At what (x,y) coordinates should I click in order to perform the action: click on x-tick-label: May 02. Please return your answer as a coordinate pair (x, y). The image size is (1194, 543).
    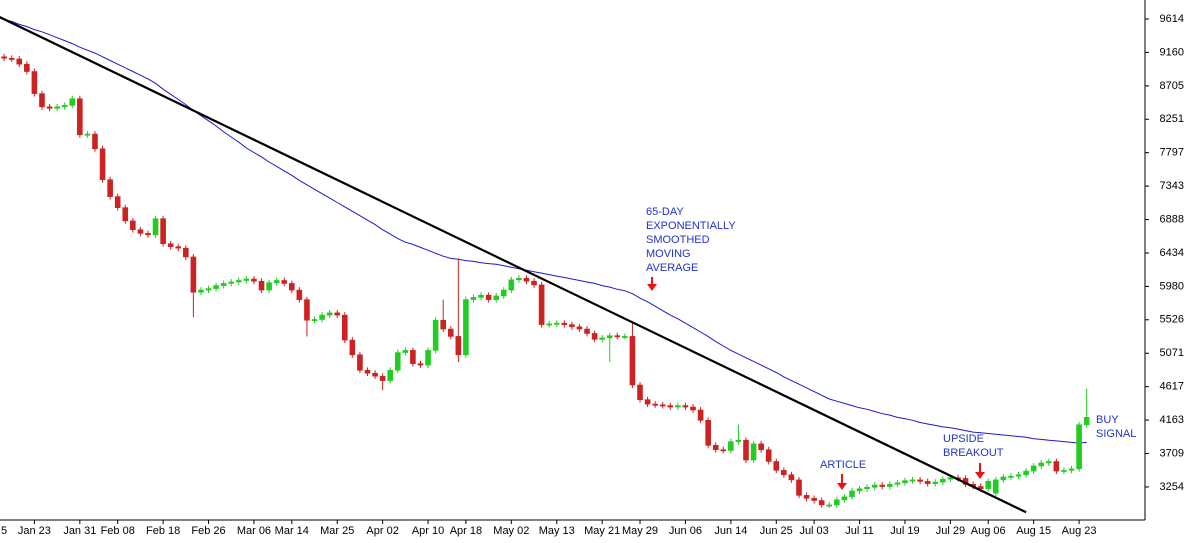
    Looking at the image, I should click on (511, 531).